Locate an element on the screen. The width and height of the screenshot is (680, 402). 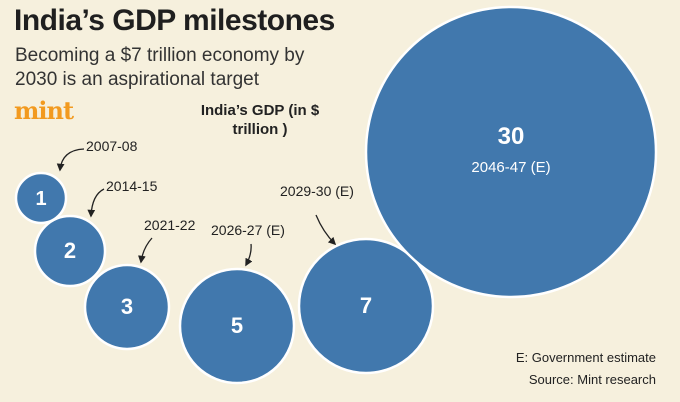
bubble-value-label: 3 is located at coordinates (127, 306).